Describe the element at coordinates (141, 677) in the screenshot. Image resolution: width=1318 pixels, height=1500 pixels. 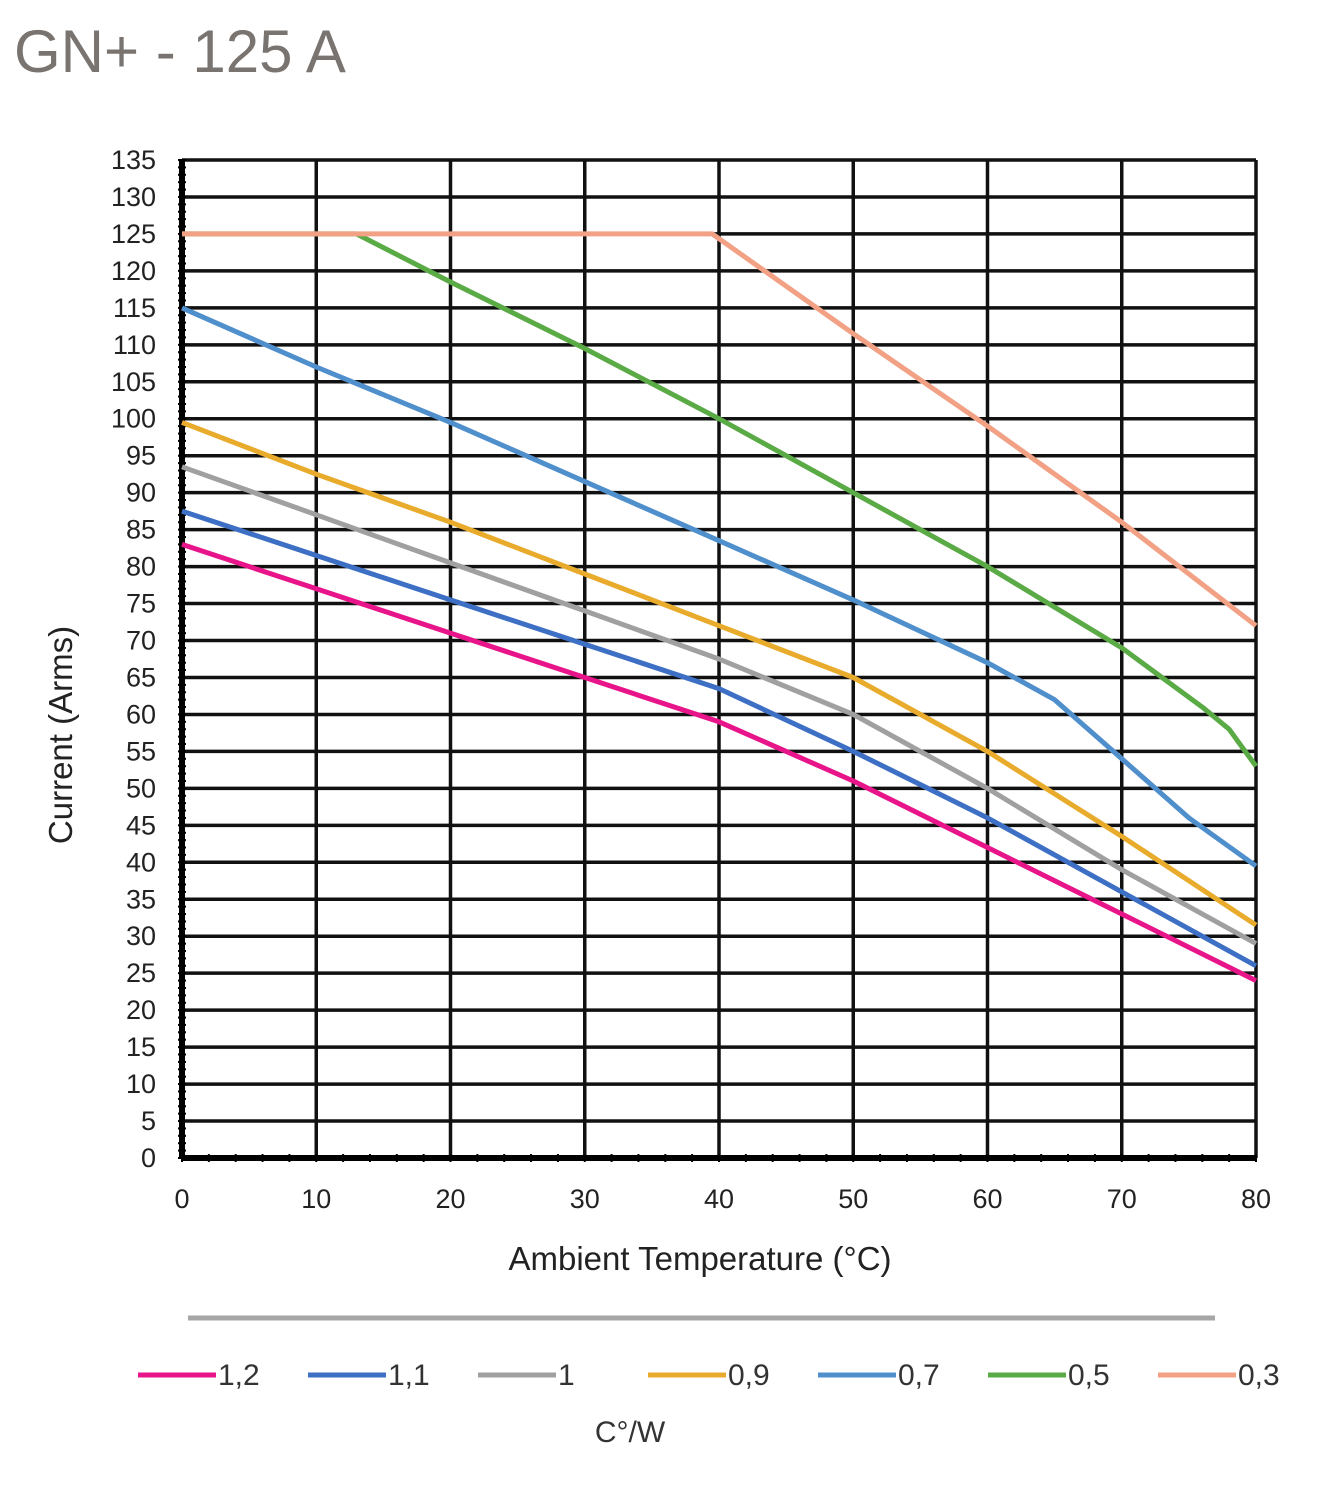
I see `y-tick-label: 65` at that location.